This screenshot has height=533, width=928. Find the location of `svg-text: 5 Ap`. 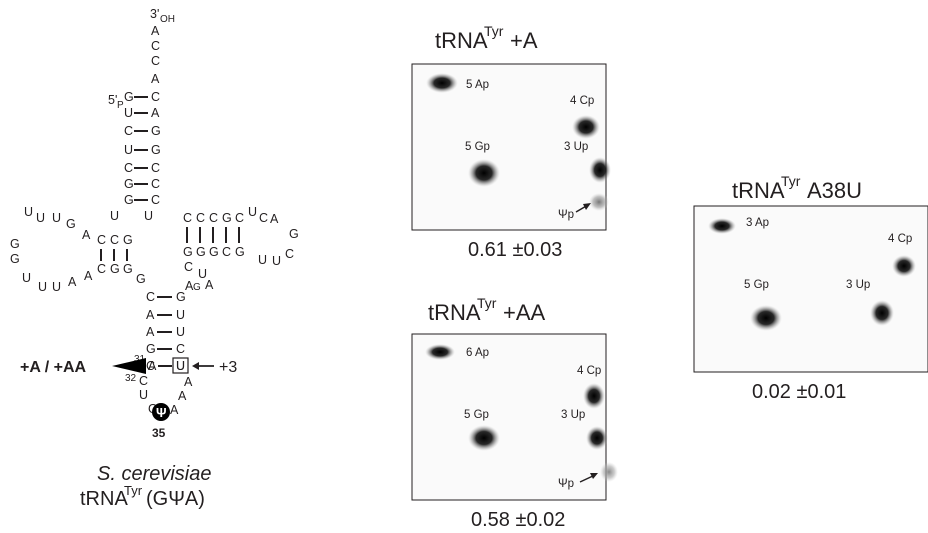

svg-text: 5 Ap is located at coordinates (477, 85).